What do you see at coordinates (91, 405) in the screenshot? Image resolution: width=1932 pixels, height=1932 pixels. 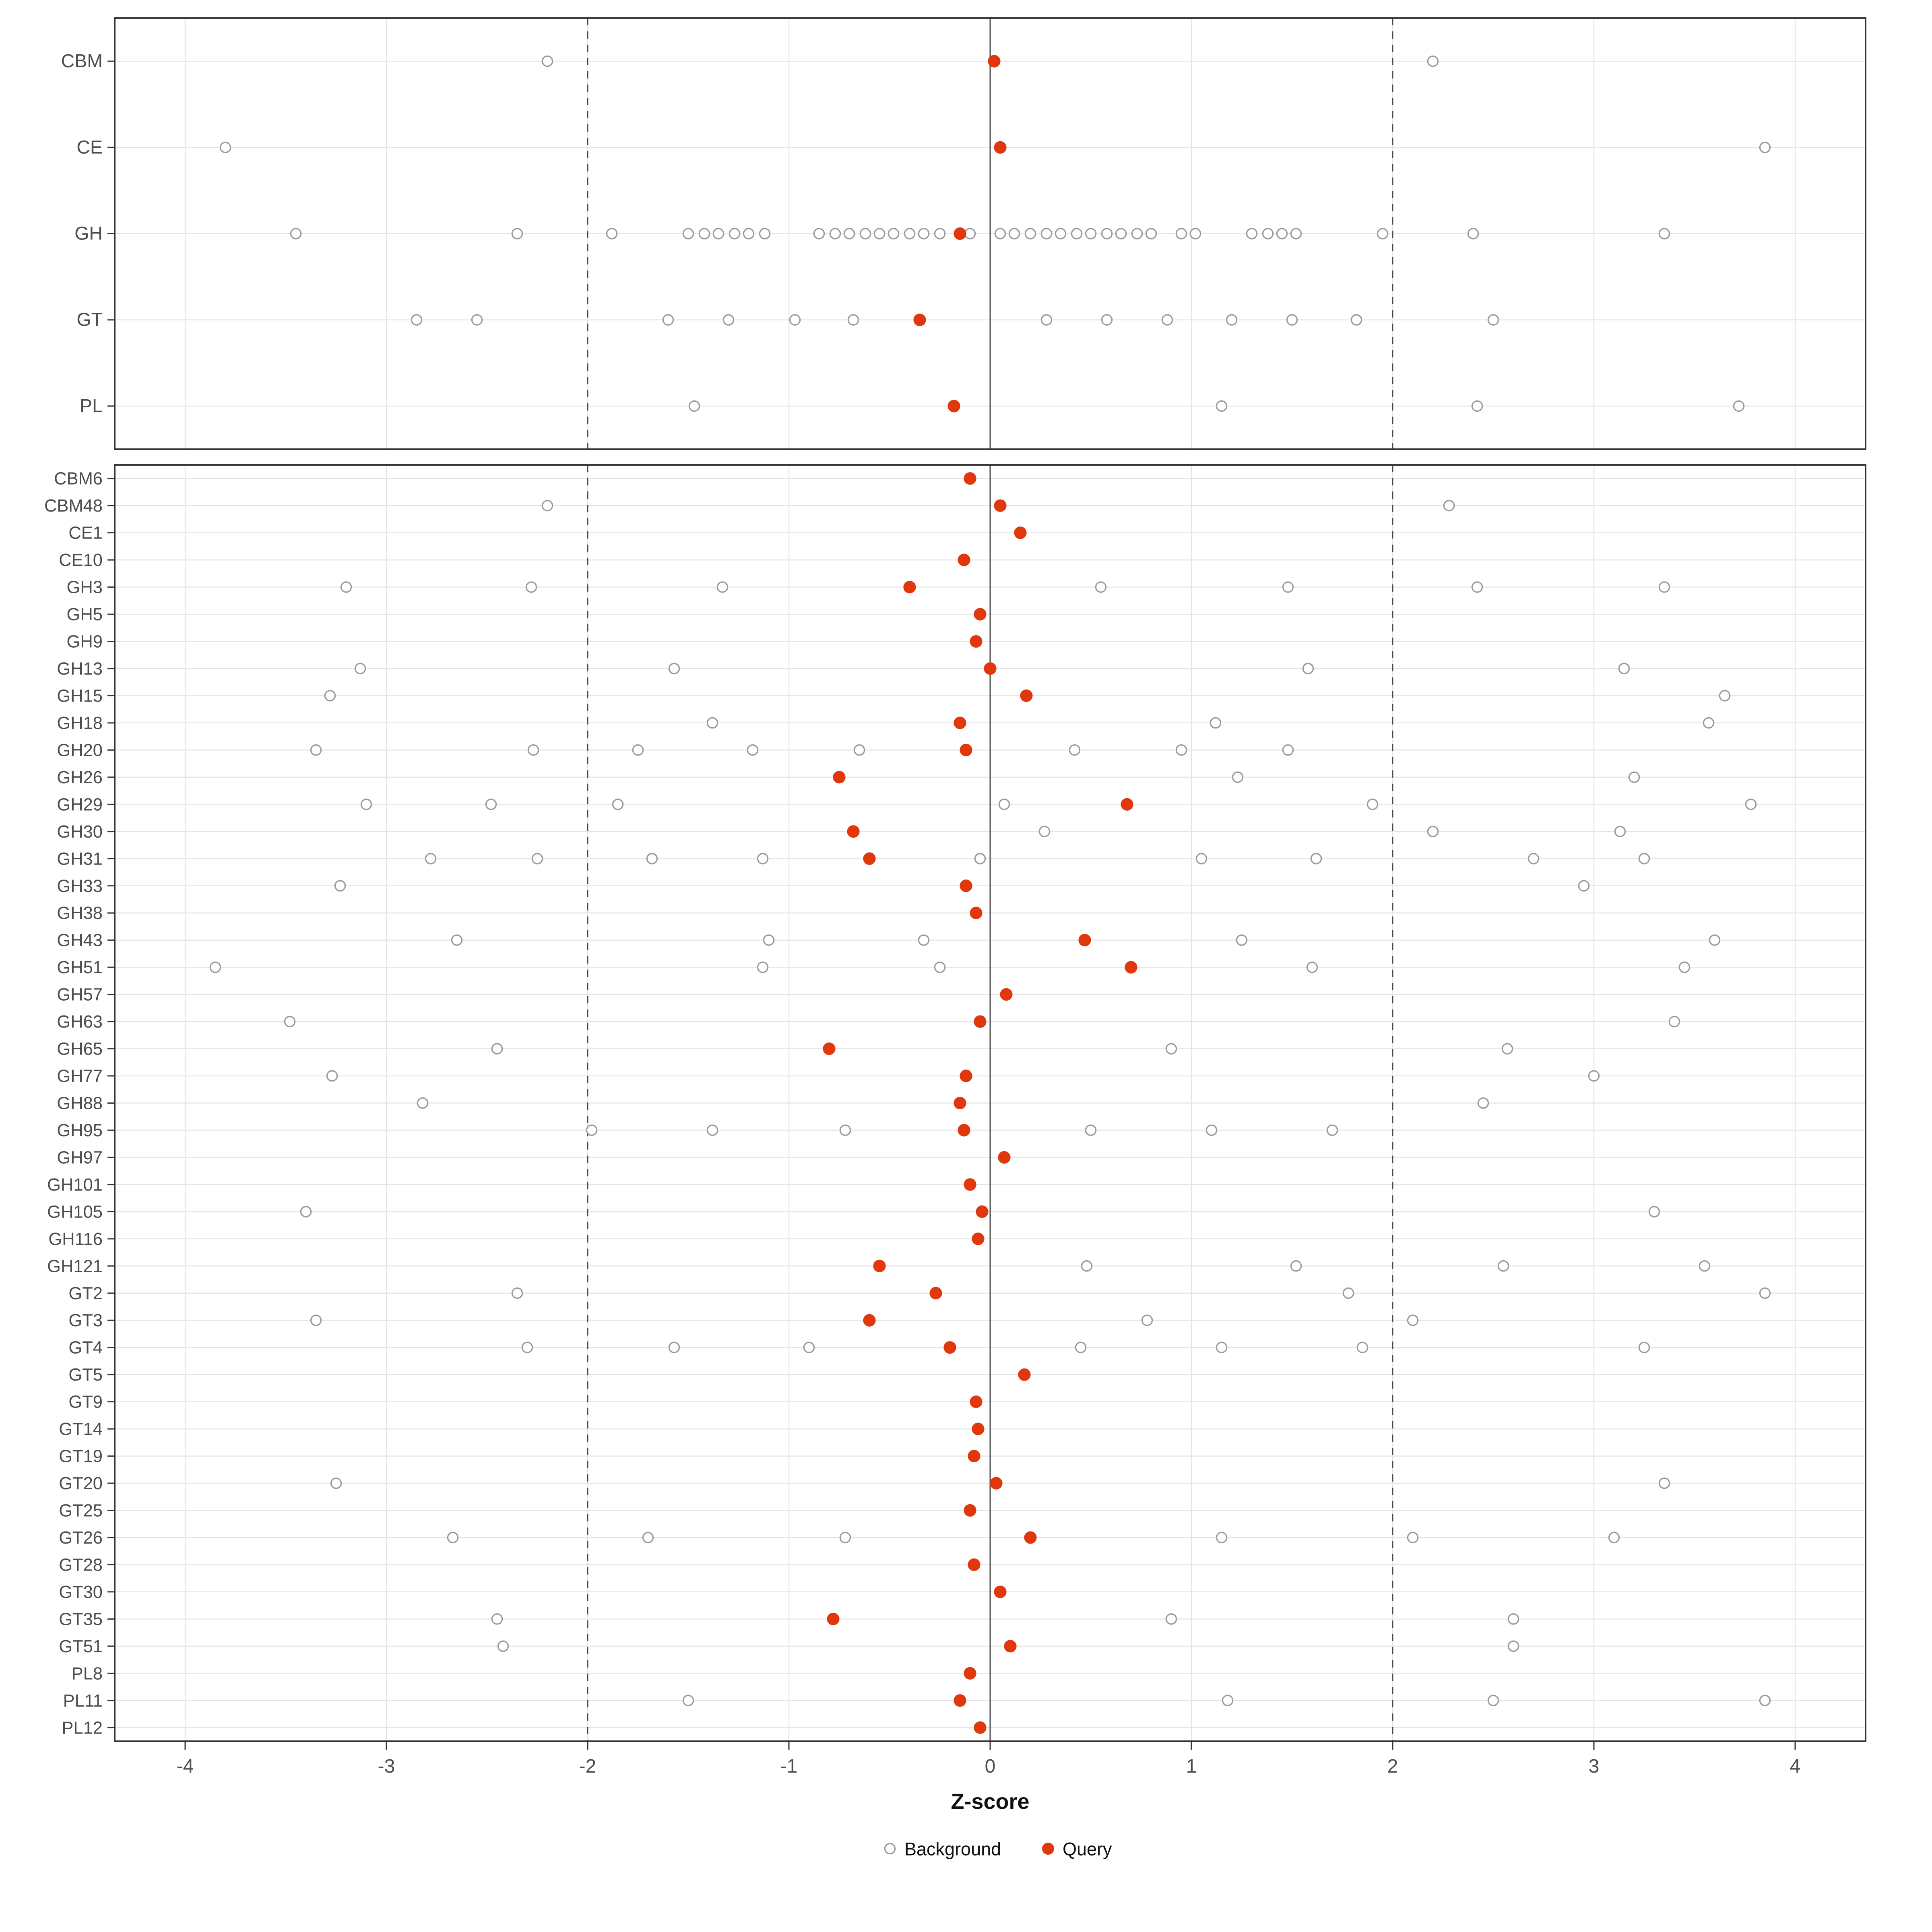 I see `row-label-PL: PL` at bounding box center [91, 405].